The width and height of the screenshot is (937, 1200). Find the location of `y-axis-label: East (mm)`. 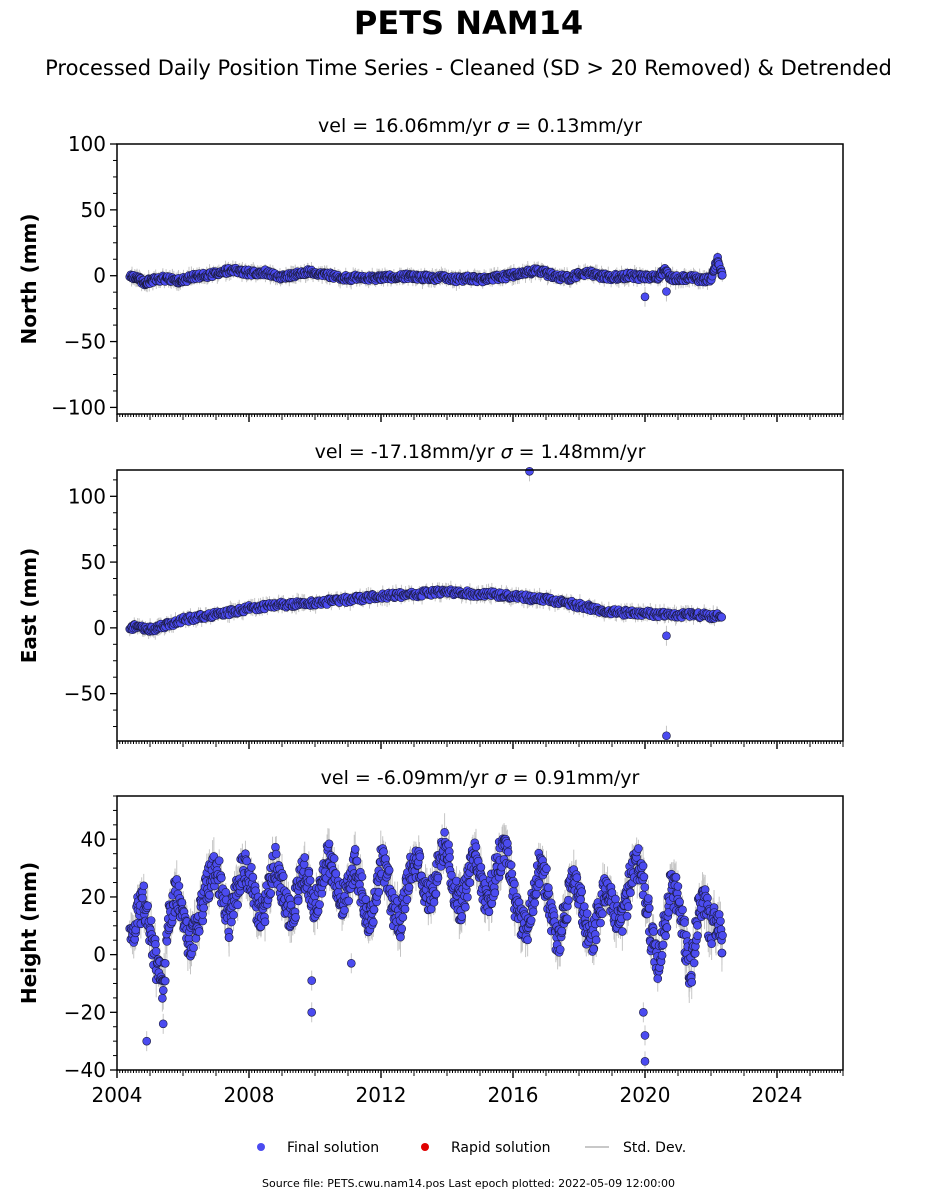

y-axis-label: East (mm) is located at coordinates (29, 606).